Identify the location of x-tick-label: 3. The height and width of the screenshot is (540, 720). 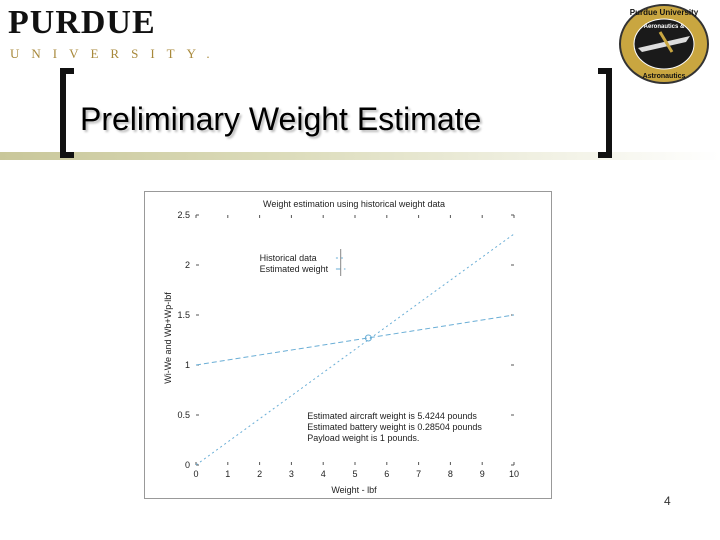
(291, 474).